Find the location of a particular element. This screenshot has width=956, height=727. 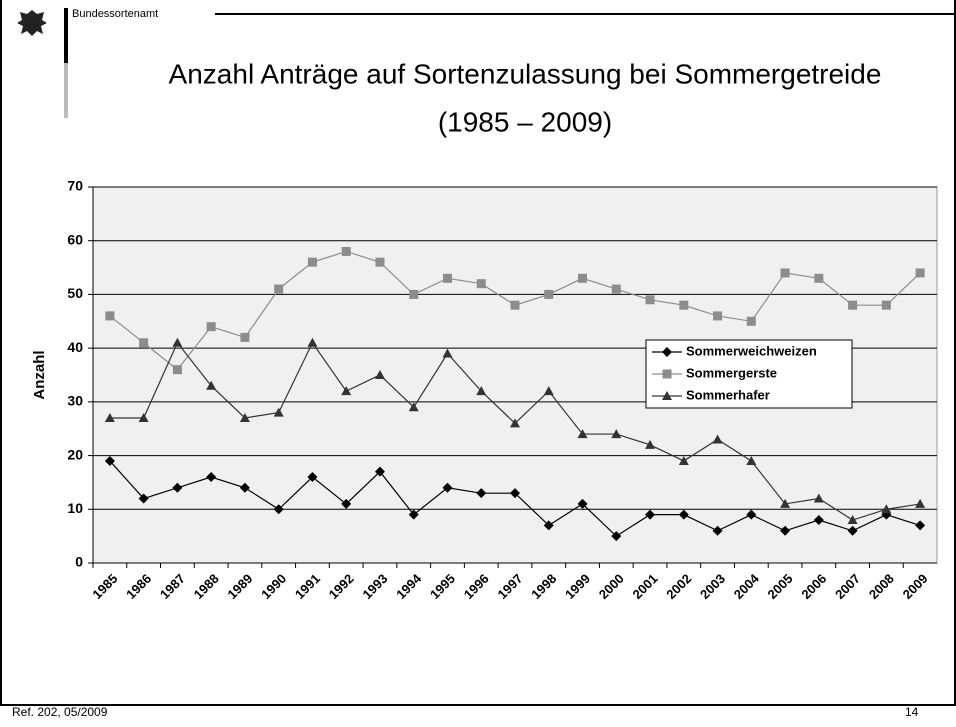

x-tick-label: 2004 is located at coordinates (747, 586).